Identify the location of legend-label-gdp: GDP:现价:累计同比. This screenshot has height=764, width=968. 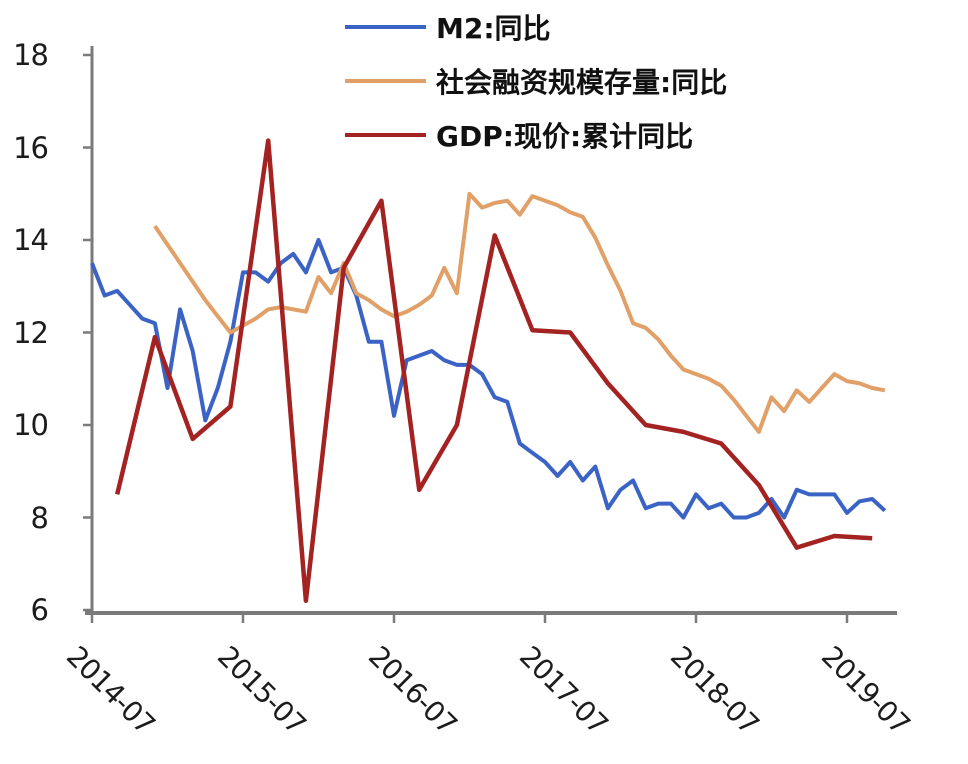
(565, 136).